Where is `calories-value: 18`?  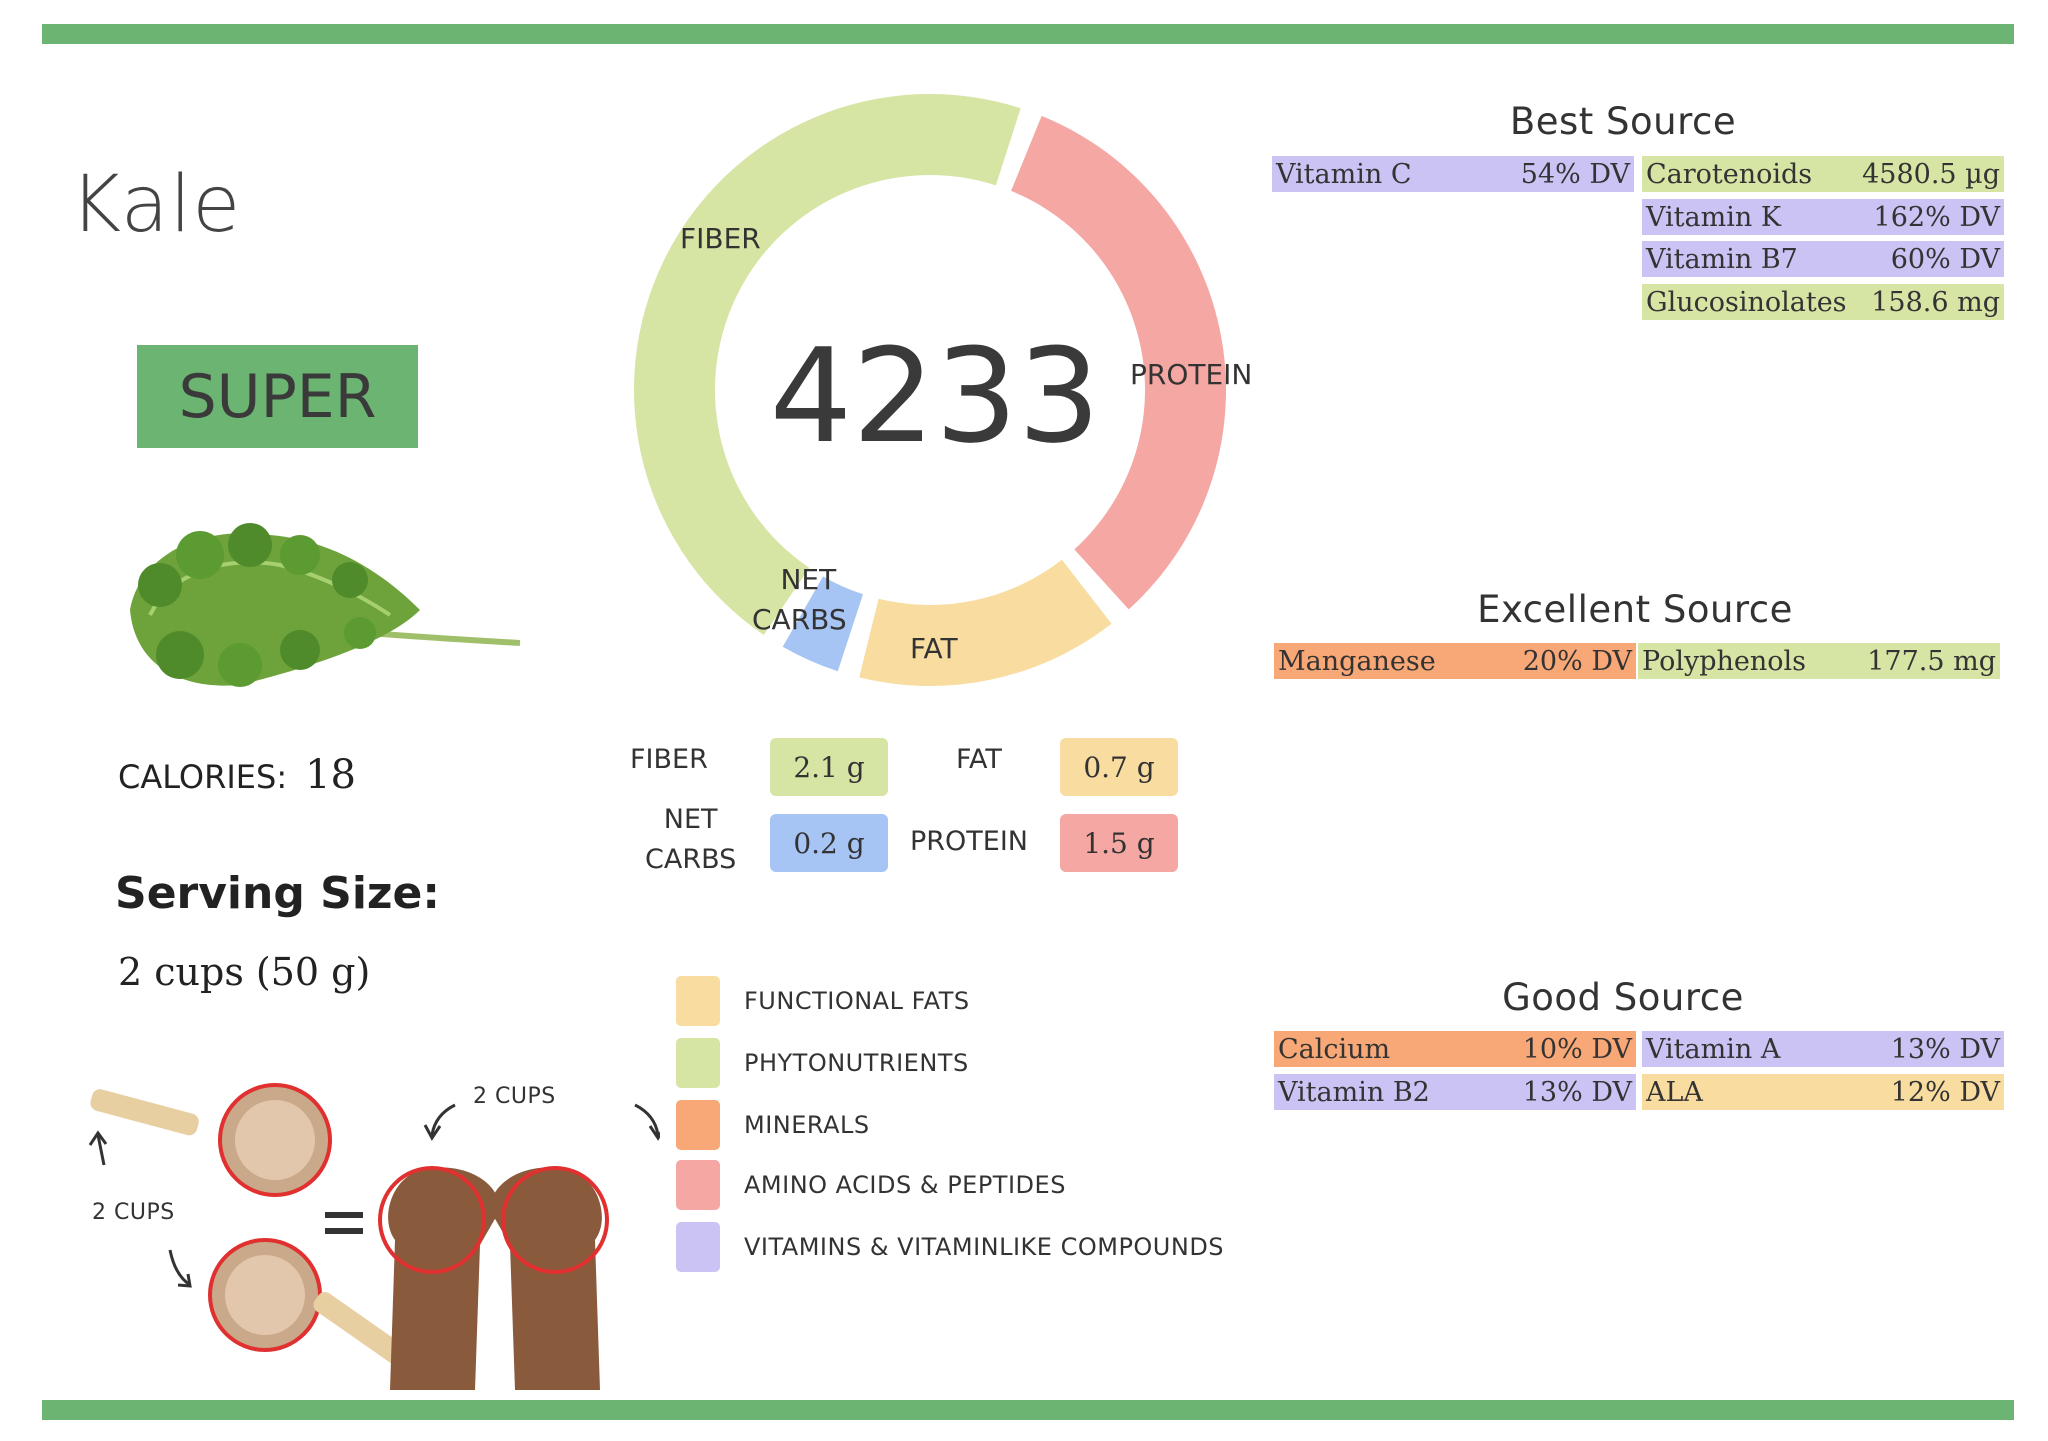
calories-value: 18 is located at coordinates (330, 775).